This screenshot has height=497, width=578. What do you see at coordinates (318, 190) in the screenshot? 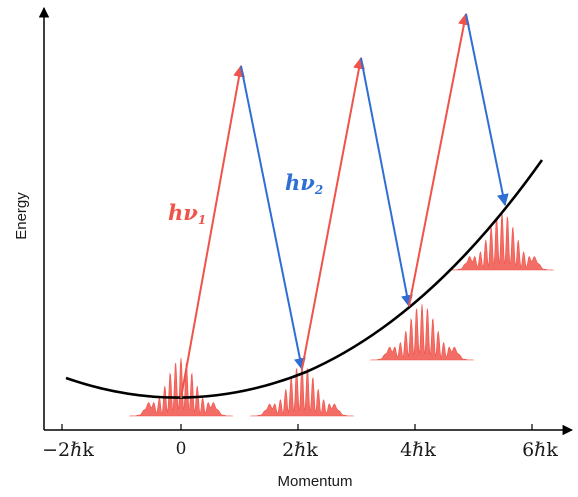
I see `photon-emit-subscript: 2` at bounding box center [318, 190].